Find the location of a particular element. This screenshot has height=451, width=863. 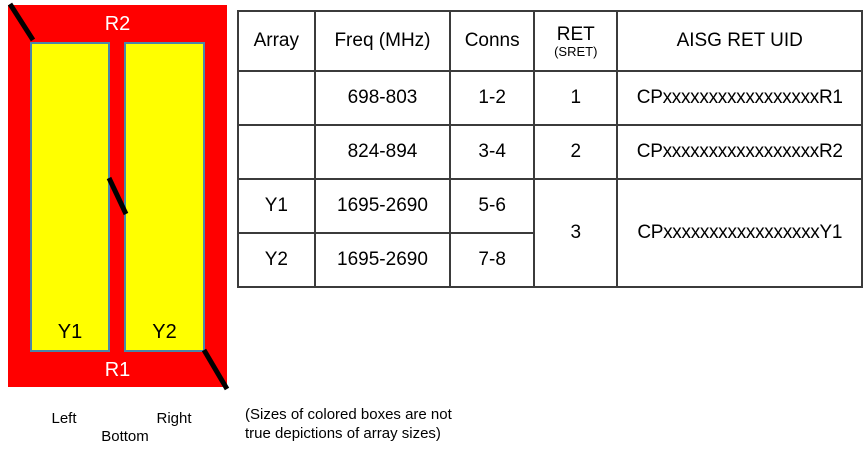

orientation-label-left: Left is located at coordinates (64, 418).